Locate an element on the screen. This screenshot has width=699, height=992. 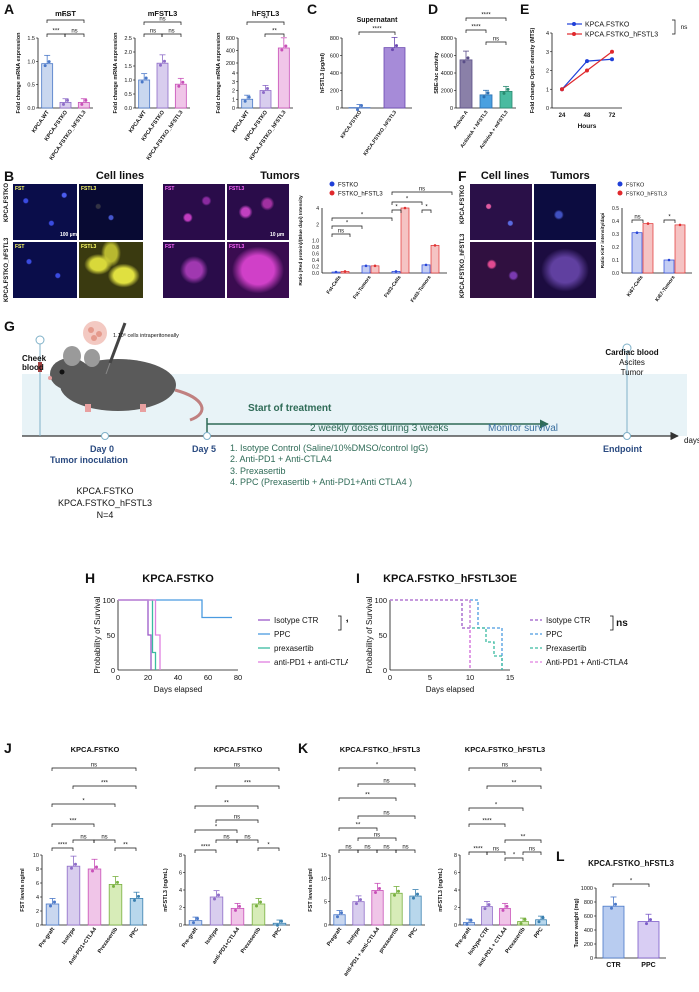
panel-letter-i: I is located at coordinates (358, 578).